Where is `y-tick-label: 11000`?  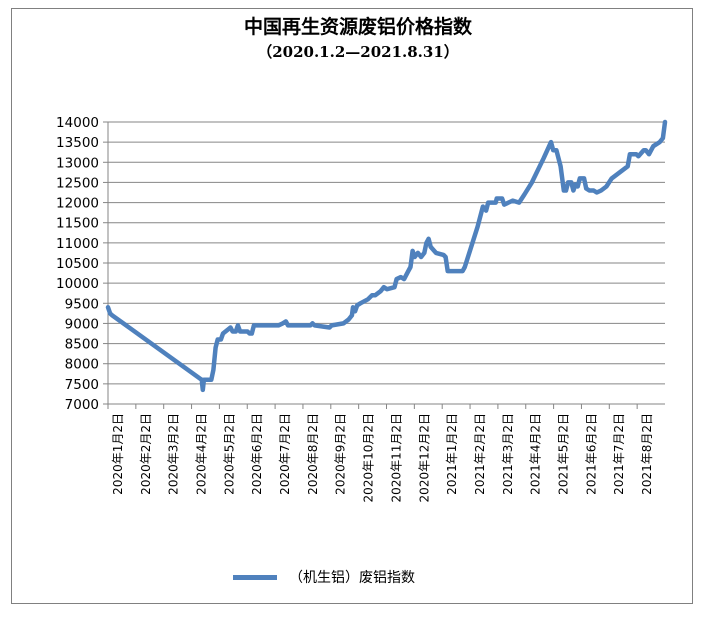
y-tick-label: 11000 is located at coordinates (77, 244).